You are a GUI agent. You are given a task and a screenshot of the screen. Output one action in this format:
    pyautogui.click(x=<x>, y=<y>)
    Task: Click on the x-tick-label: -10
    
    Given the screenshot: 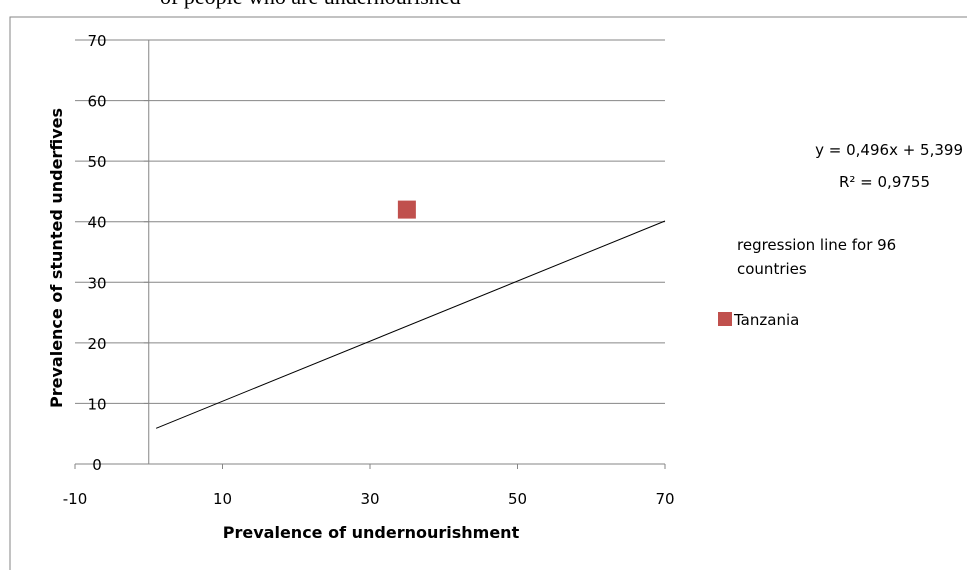 What is the action you would take?
    pyautogui.click(x=75, y=499)
    